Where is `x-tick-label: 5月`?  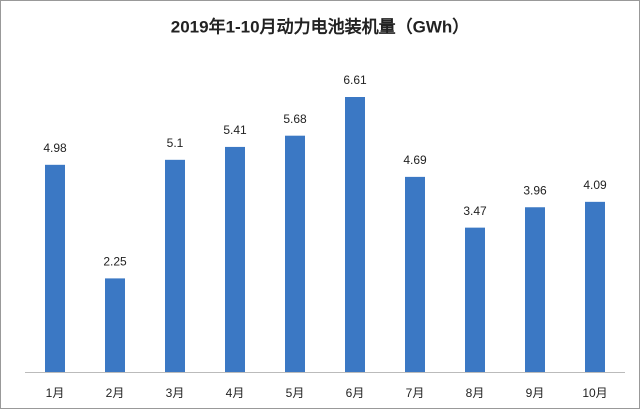 x-tick-label: 5月 is located at coordinates (295, 393).